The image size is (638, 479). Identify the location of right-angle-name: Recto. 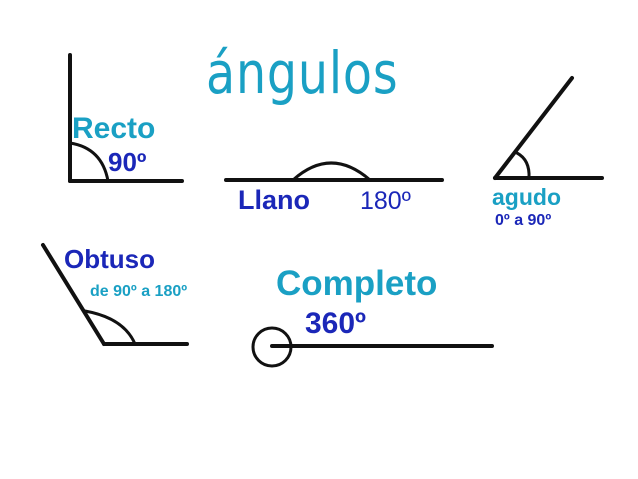
(114, 128).